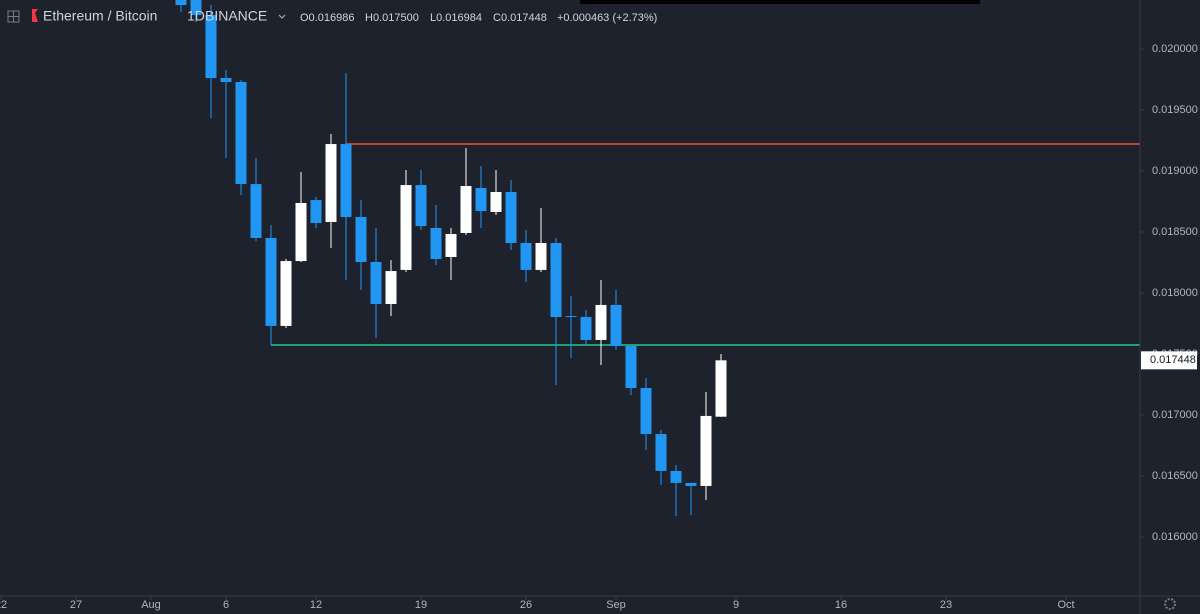 The width and height of the screenshot is (1200, 614). Describe the element at coordinates (780, 2) in the screenshot. I see `top-bar` at that location.